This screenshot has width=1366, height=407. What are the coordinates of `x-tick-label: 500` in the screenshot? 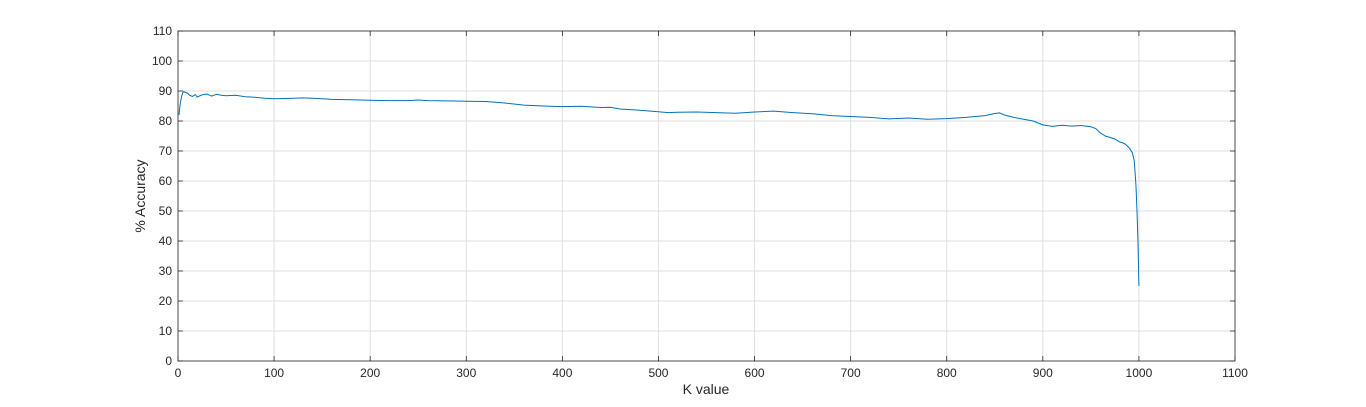 It's located at (658, 373).